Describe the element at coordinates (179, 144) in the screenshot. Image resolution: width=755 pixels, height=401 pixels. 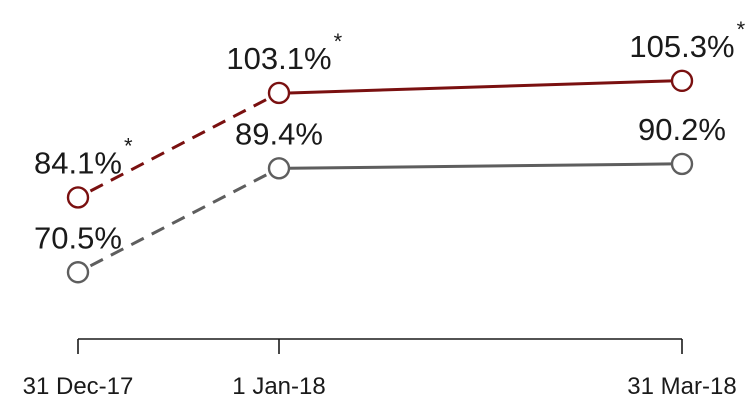
I see `series-1-dashed-segment` at that location.